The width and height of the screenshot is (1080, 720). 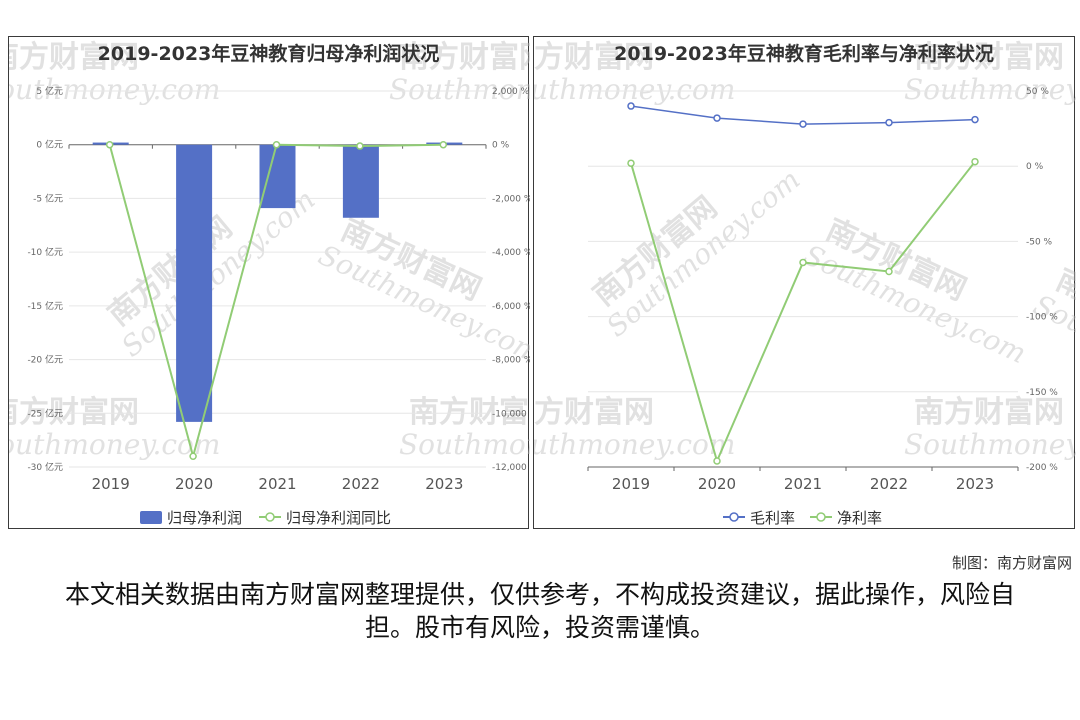 I want to click on y-left-tick-label: 0 亿元, so click(x=49, y=145).